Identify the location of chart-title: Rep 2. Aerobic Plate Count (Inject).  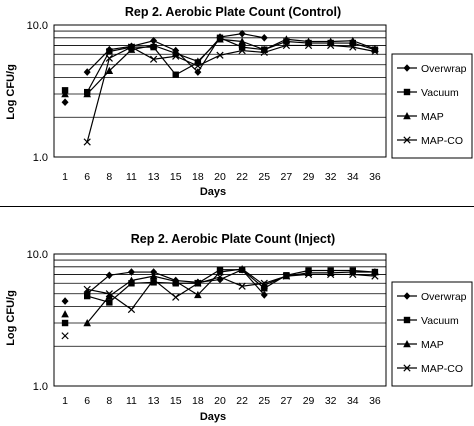
(233, 239).